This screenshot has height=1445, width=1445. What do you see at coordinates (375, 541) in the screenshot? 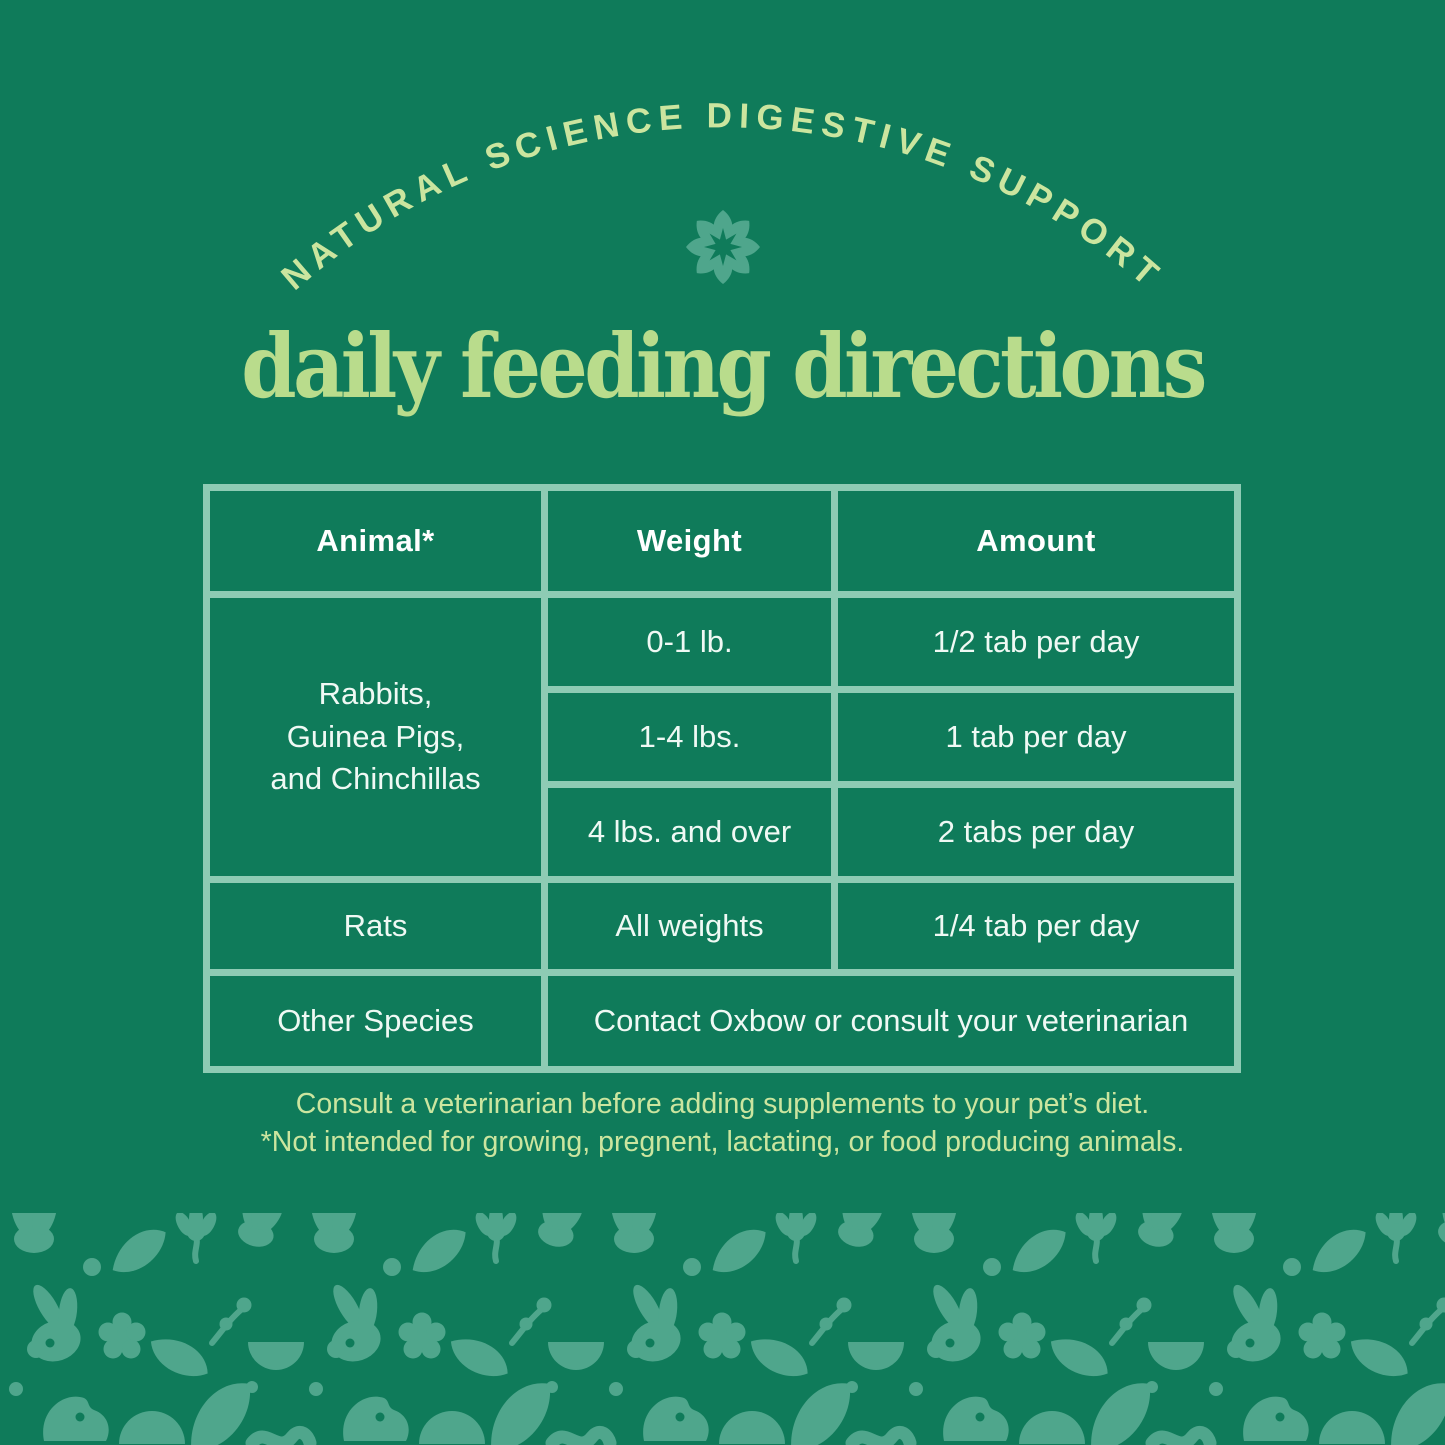
I see `column-header-animal: Animal*` at bounding box center [375, 541].